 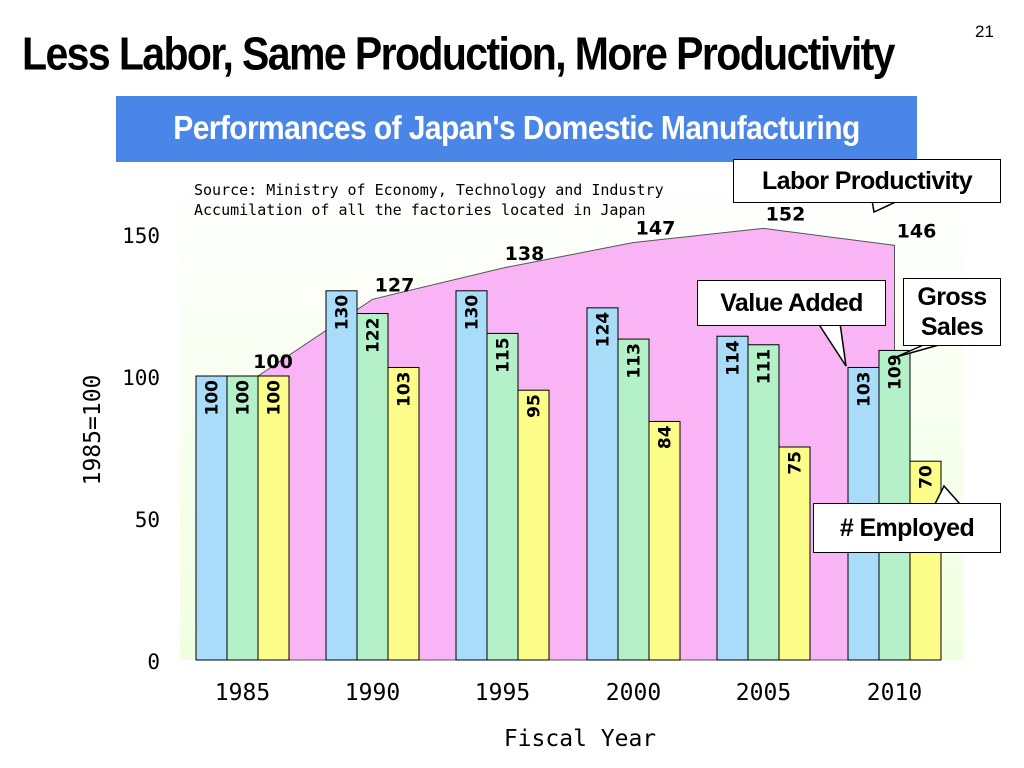 I want to click on bar-employed-1985, so click(x=273, y=518).